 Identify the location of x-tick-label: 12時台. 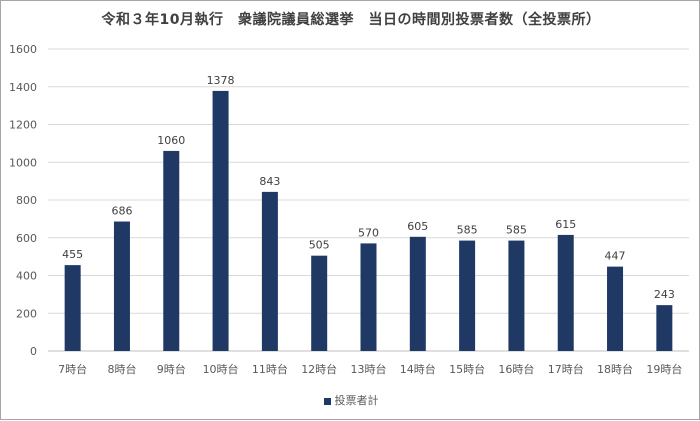
(319, 369).